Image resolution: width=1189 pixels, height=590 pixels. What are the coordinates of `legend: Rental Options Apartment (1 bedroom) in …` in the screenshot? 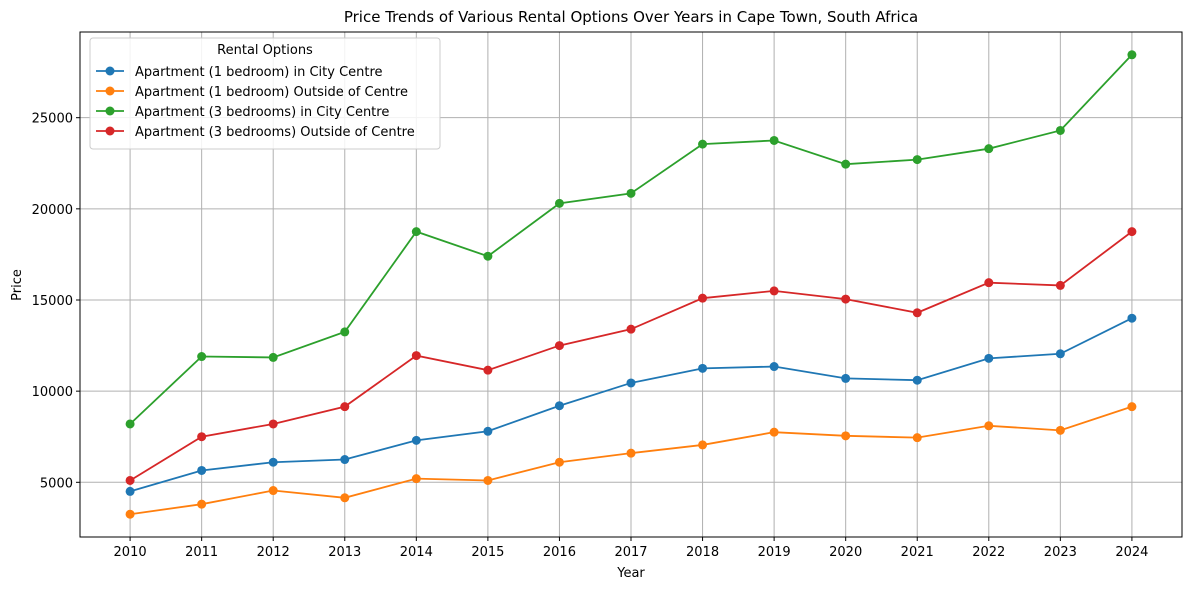 It's located at (265, 93).